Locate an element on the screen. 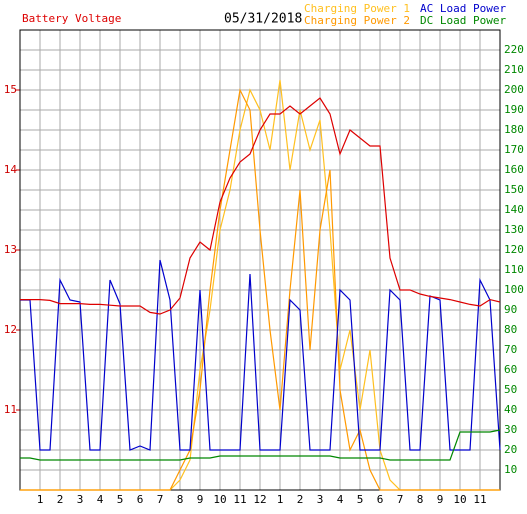 The height and width of the screenshot is (514, 527). y2-tick-label: 20 is located at coordinates (510, 449).